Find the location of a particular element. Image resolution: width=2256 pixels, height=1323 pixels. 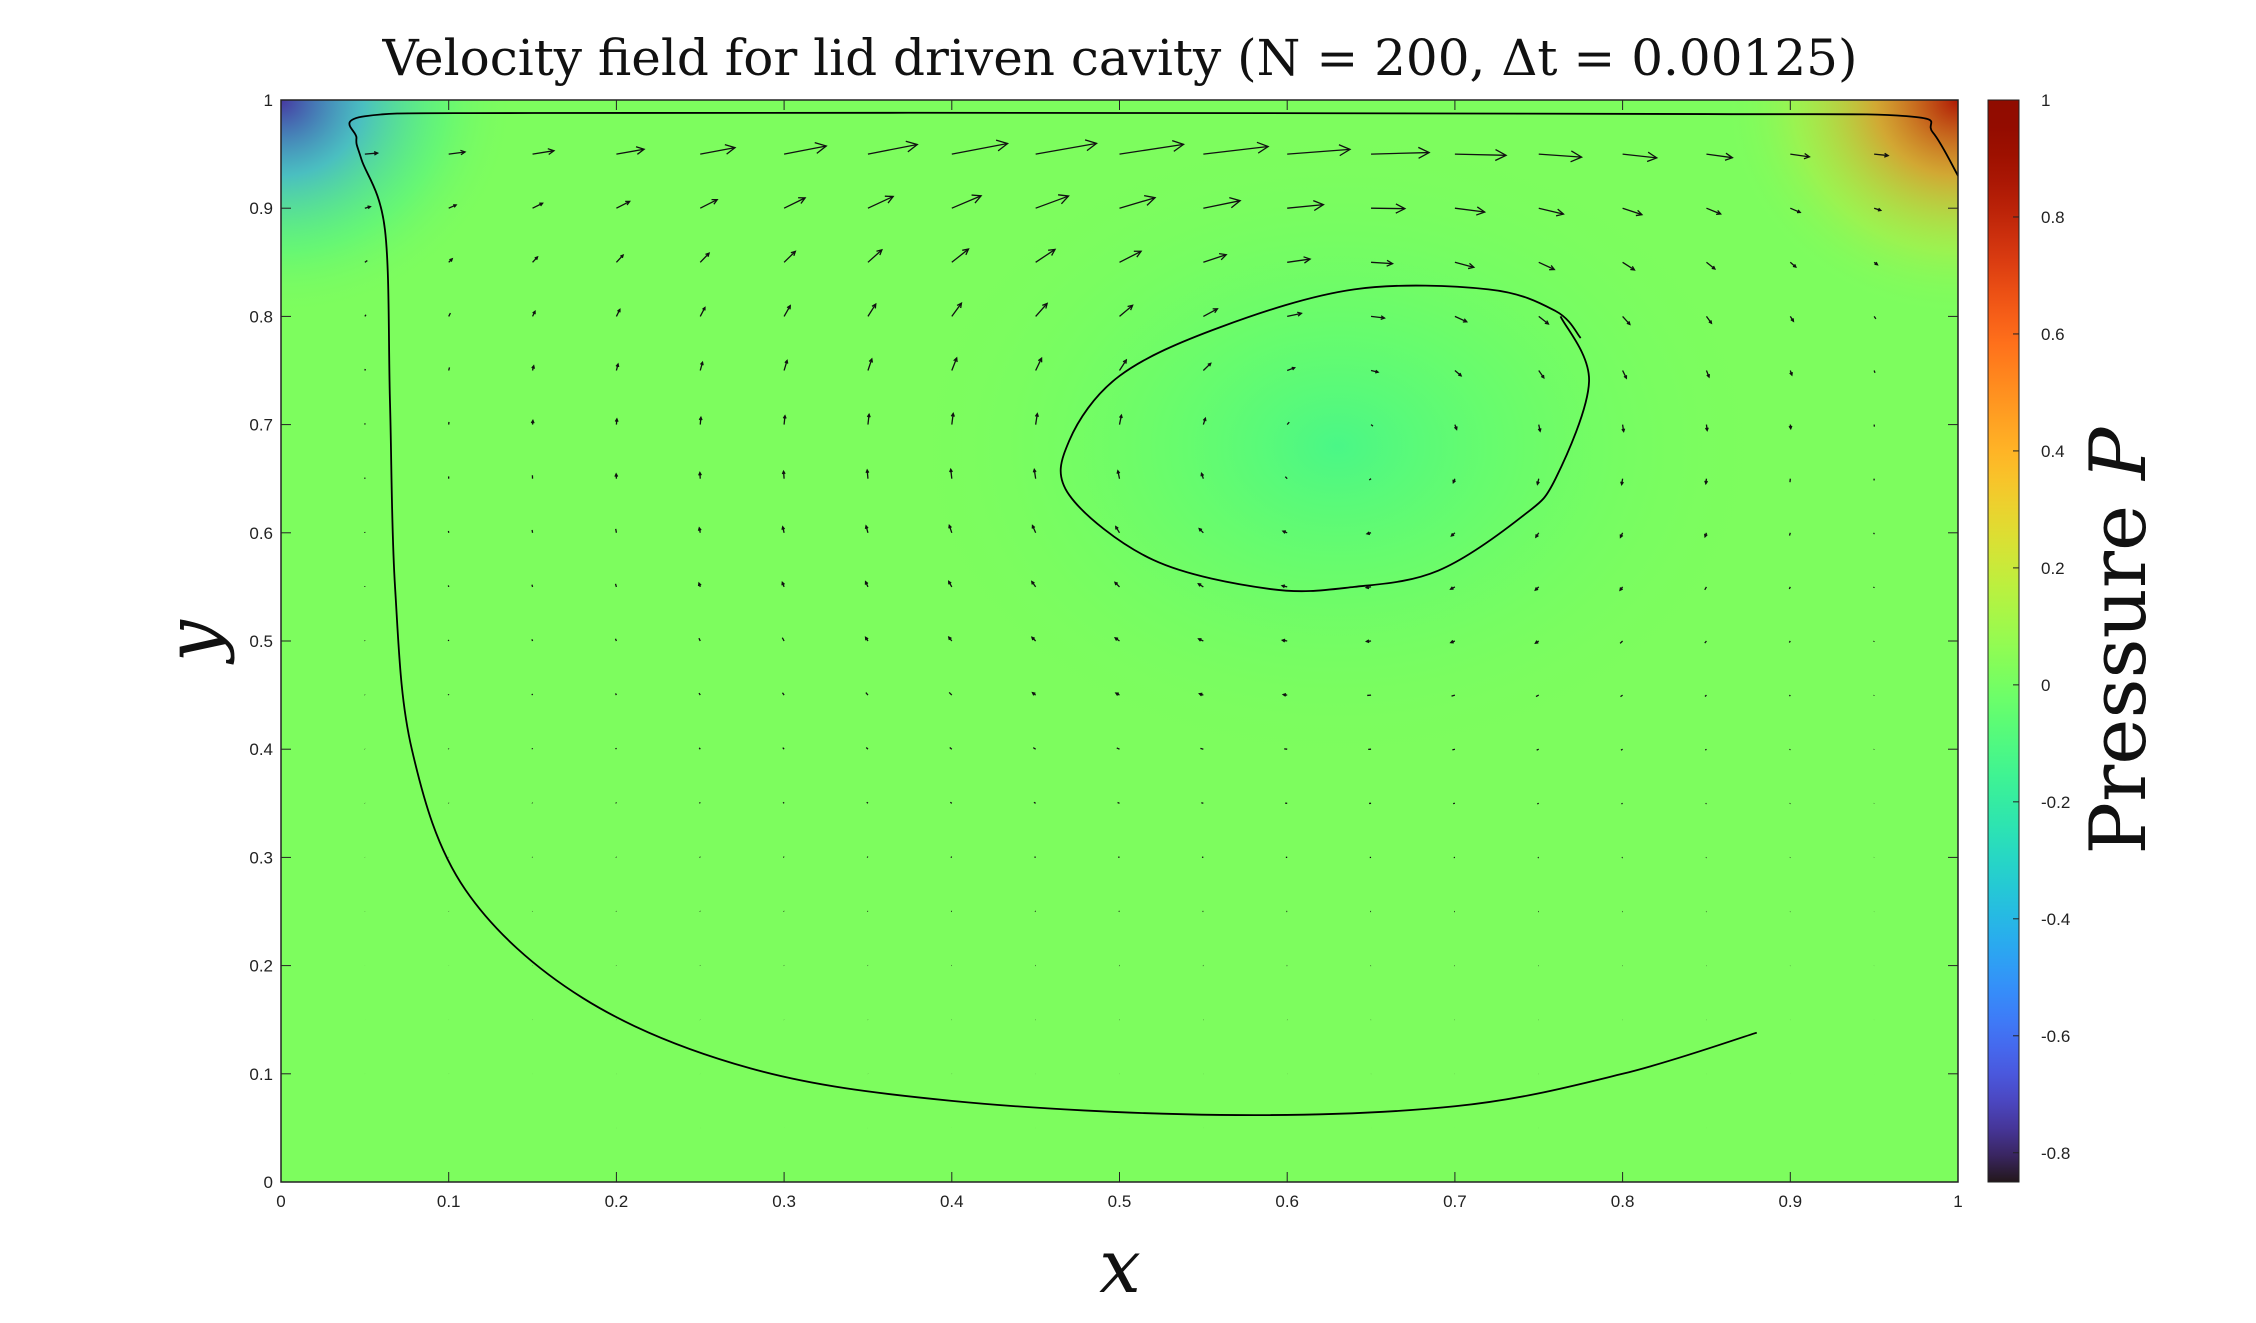

y-axis-label: y is located at coordinates (193, 642).